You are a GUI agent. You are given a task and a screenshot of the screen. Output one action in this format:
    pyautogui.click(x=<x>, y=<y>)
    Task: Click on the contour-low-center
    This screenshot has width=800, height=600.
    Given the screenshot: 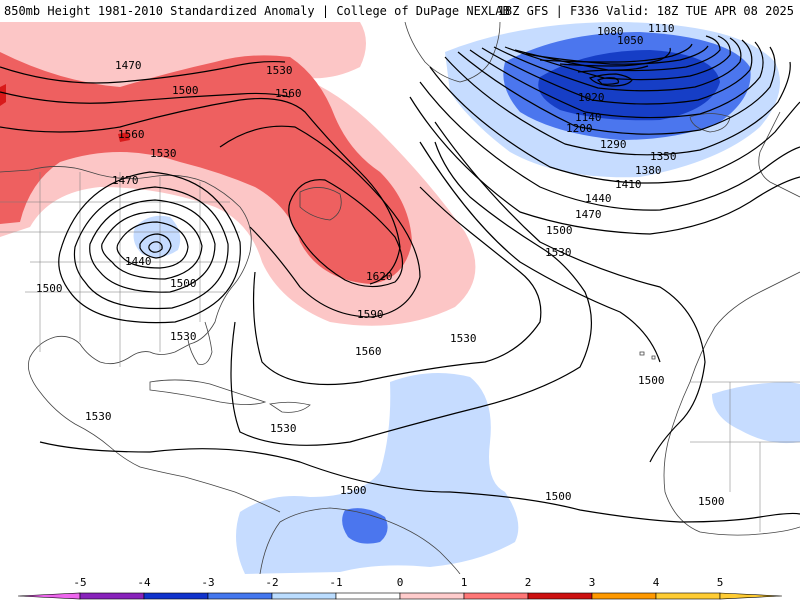 What is the action you would take?
    pyautogui.click(x=155, y=247)
    